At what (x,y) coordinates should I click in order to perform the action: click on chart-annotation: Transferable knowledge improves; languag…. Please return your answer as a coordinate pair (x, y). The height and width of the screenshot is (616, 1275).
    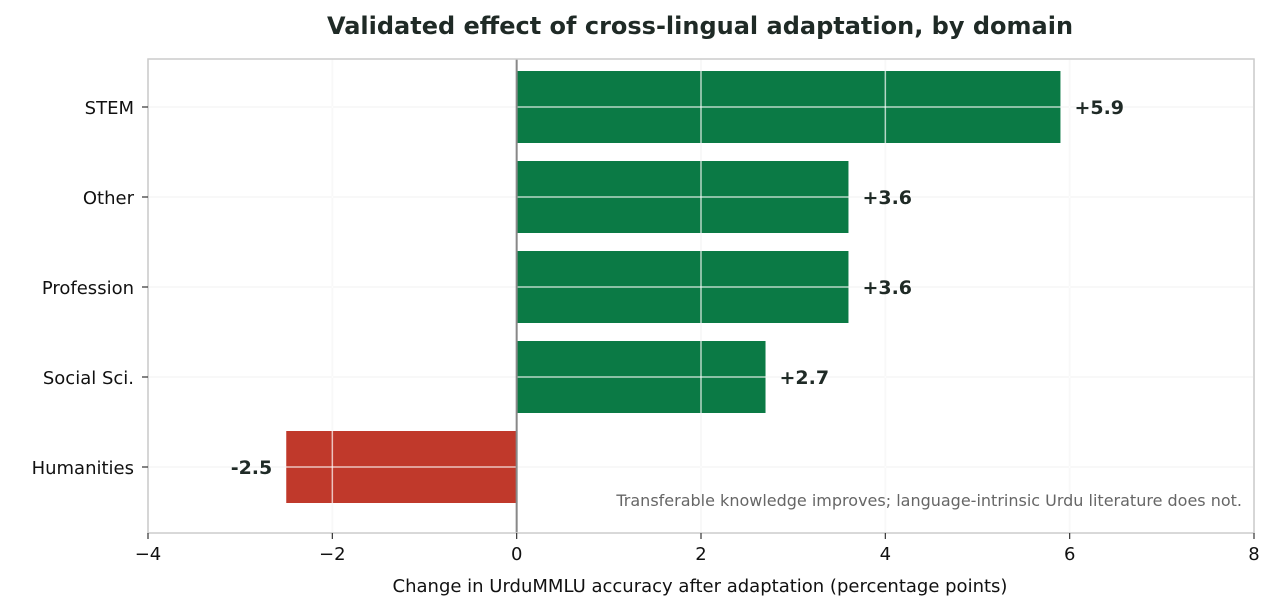
    Looking at the image, I should click on (928, 500).